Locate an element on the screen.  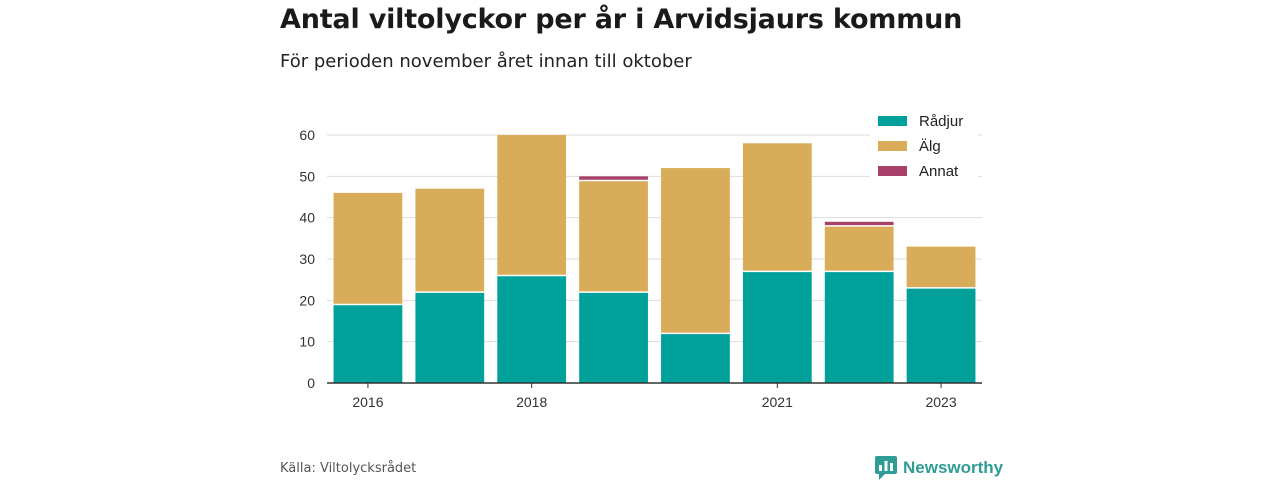
x-tick-label: 2021 is located at coordinates (777, 402).